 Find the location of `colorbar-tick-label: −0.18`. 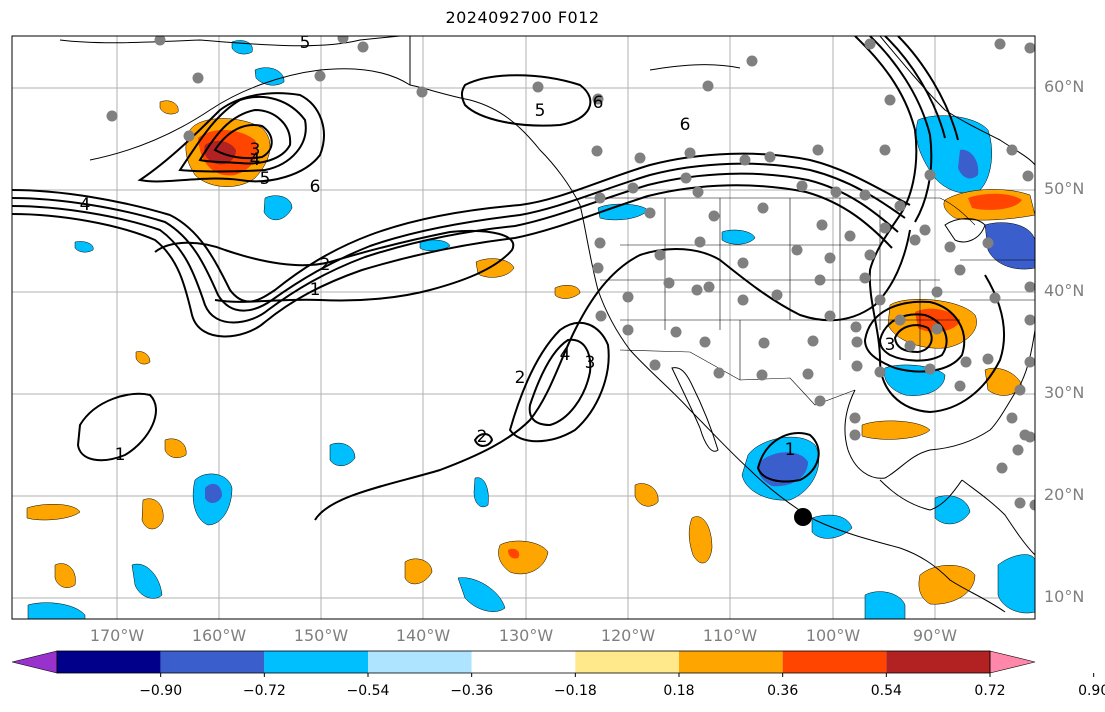

colorbar-tick-label: −0.18 is located at coordinates (575, 691).